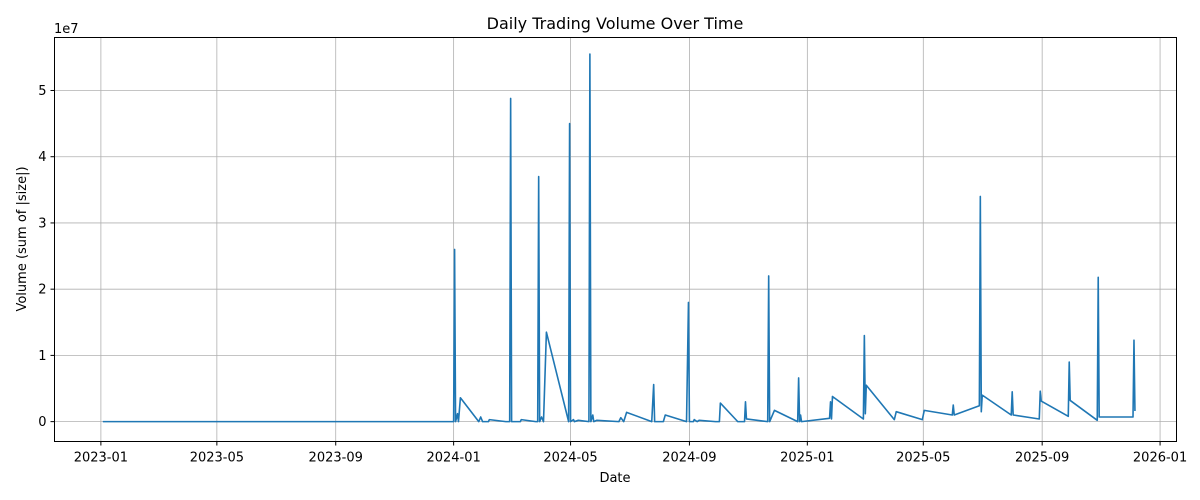  What do you see at coordinates (66, 29) in the screenshot?
I see `y-axis-offset-text: 1e7` at bounding box center [66, 29].